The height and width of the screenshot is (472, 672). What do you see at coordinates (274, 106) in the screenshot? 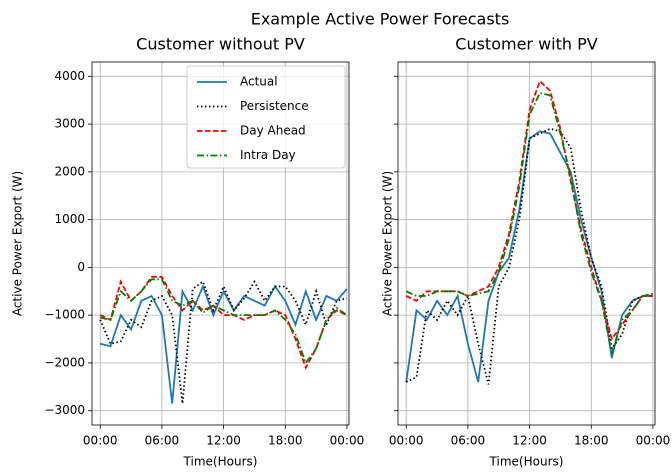
I see `legend-label: Persistence` at bounding box center [274, 106].